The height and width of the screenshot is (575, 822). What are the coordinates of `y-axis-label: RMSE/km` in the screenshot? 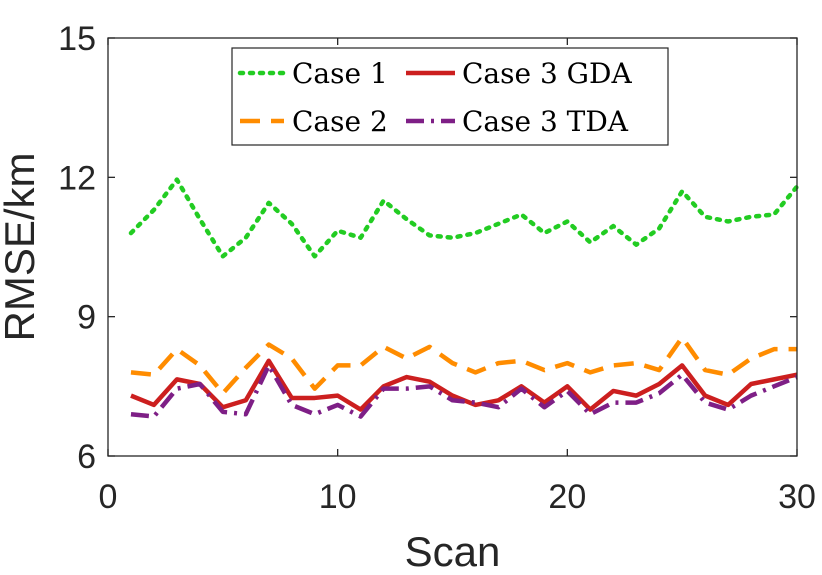 It's located at (21, 247).